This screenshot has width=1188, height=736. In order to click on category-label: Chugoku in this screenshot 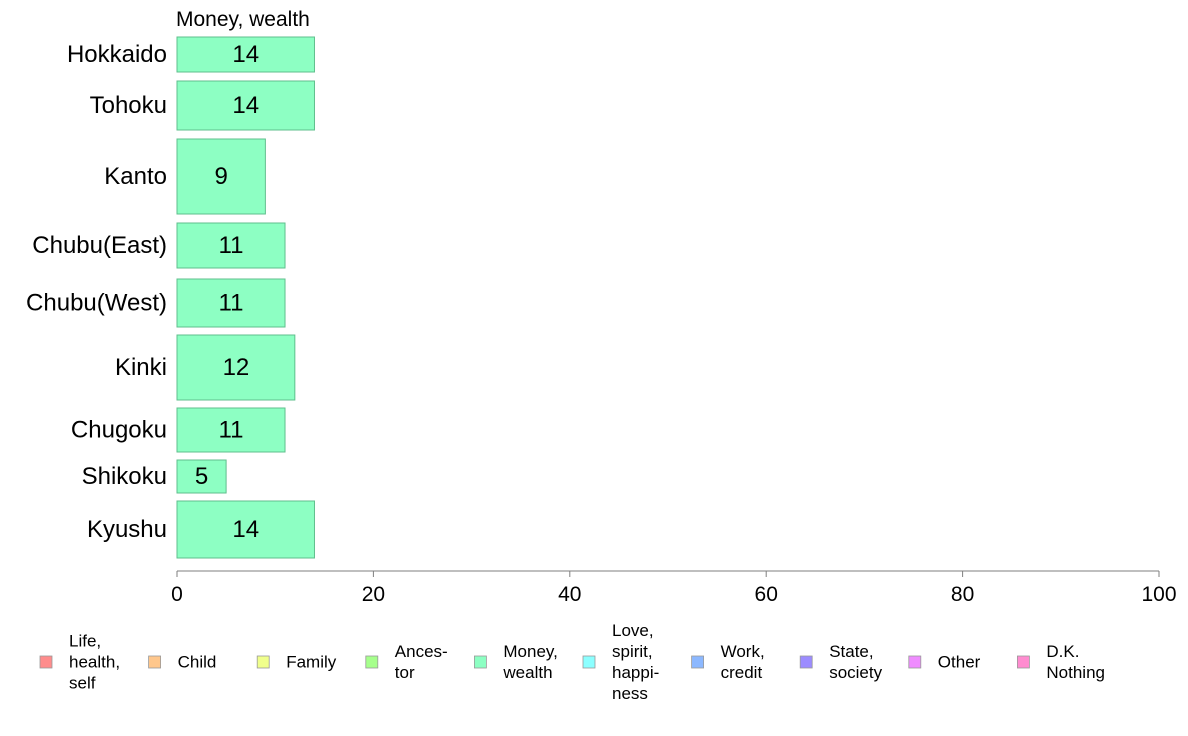, I will do `click(119, 430)`.